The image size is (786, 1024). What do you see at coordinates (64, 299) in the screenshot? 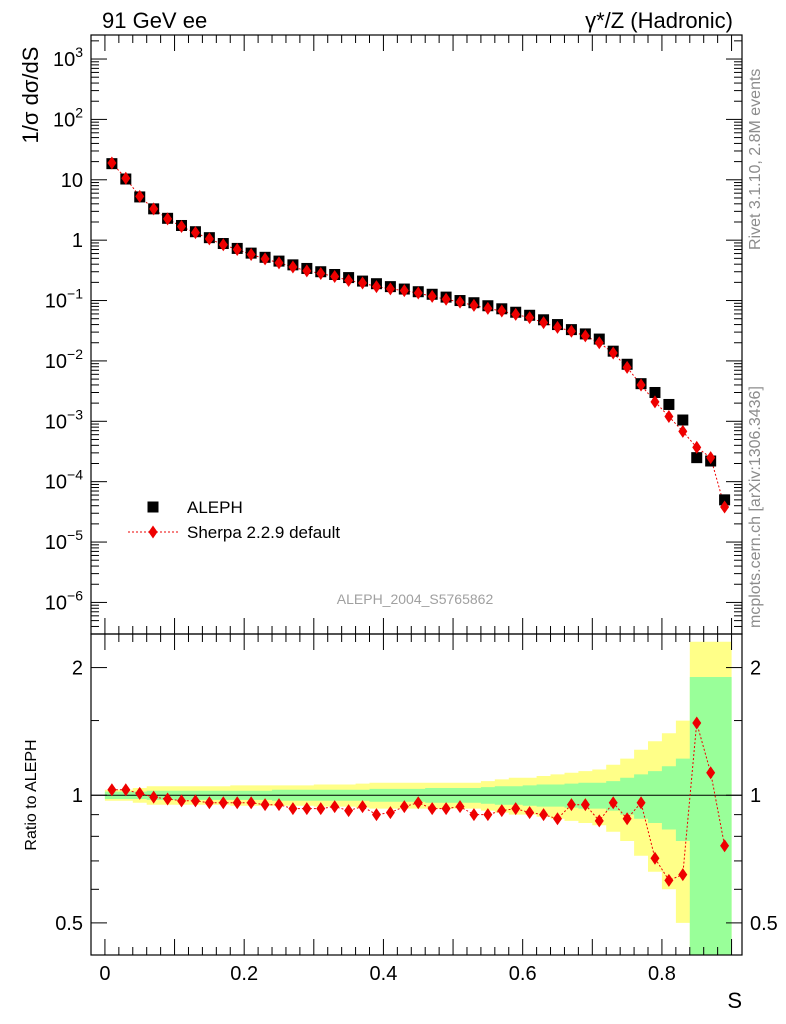
I see `main-y-tick-label: 10⁻¹` at bounding box center [64, 299].